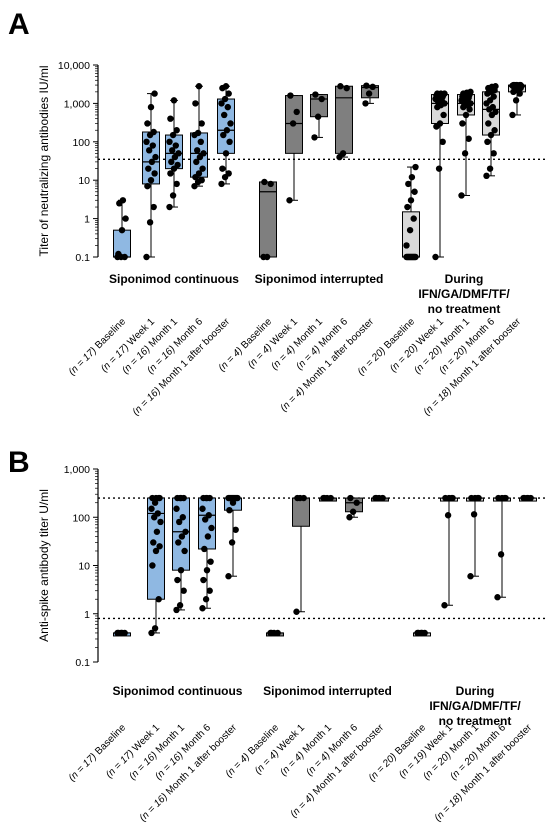 This screenshot has width=550, height=824. I want to click on y-tick-label: 100, so click(81, 143).